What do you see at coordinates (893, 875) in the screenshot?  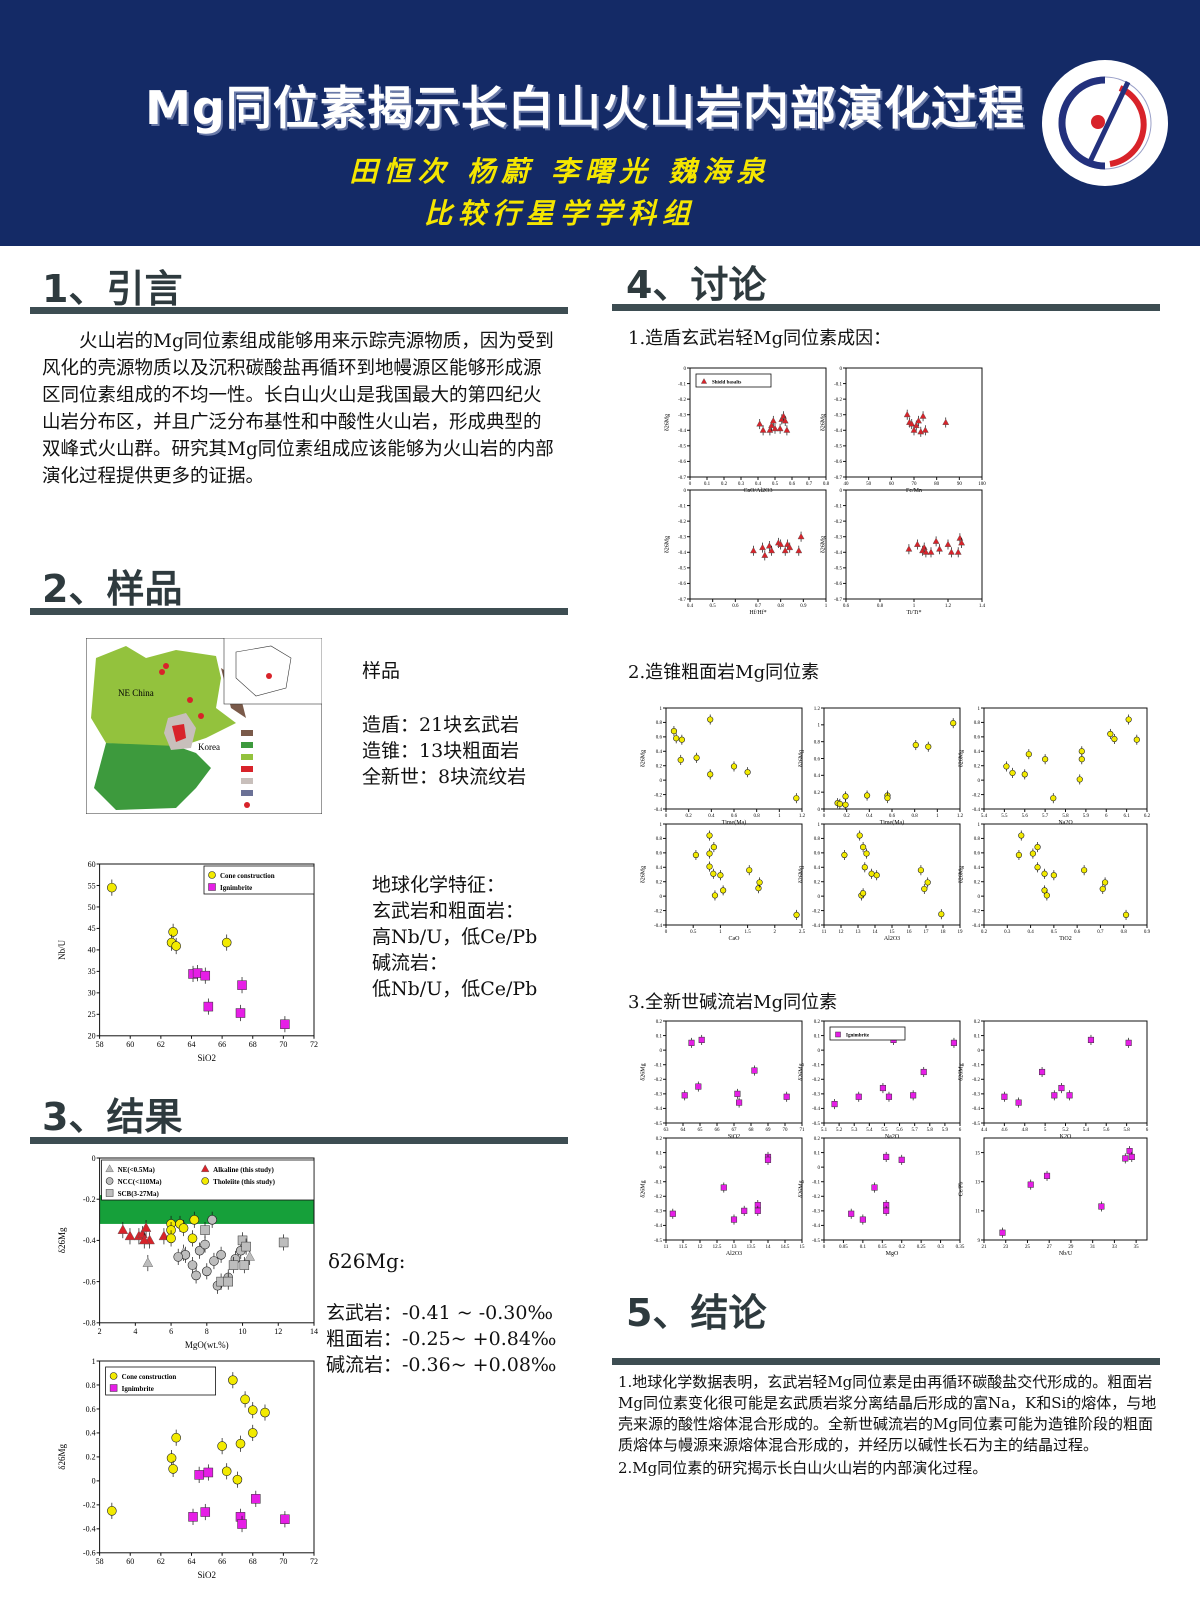 I see `series-co5` at bounding box center [893, 875].